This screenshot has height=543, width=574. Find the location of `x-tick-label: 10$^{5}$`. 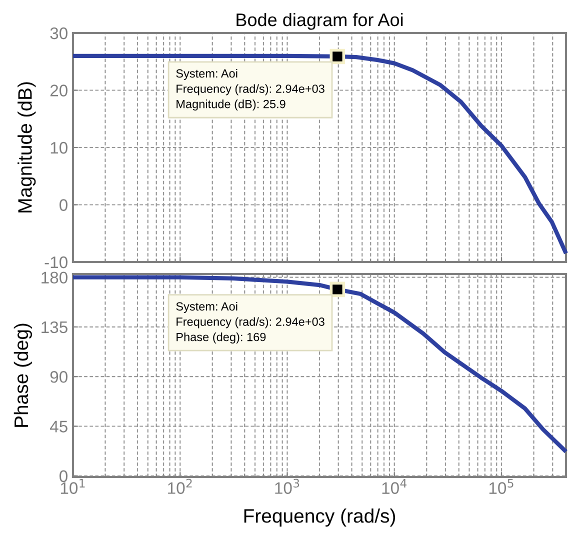

x-tick-label: 10$^{5}$ is located at coordinates (501, 486).